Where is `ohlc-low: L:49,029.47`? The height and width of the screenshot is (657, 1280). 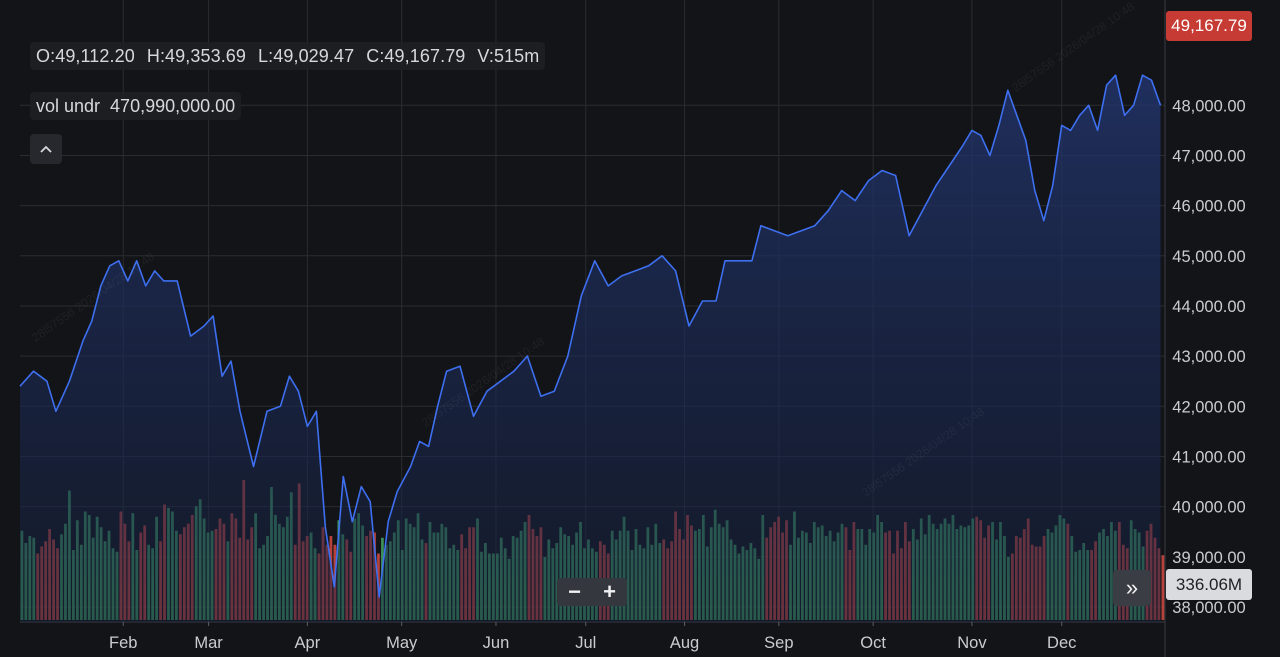
ohlc-low: L:49,029.47 is located at coordinates (306, 55).